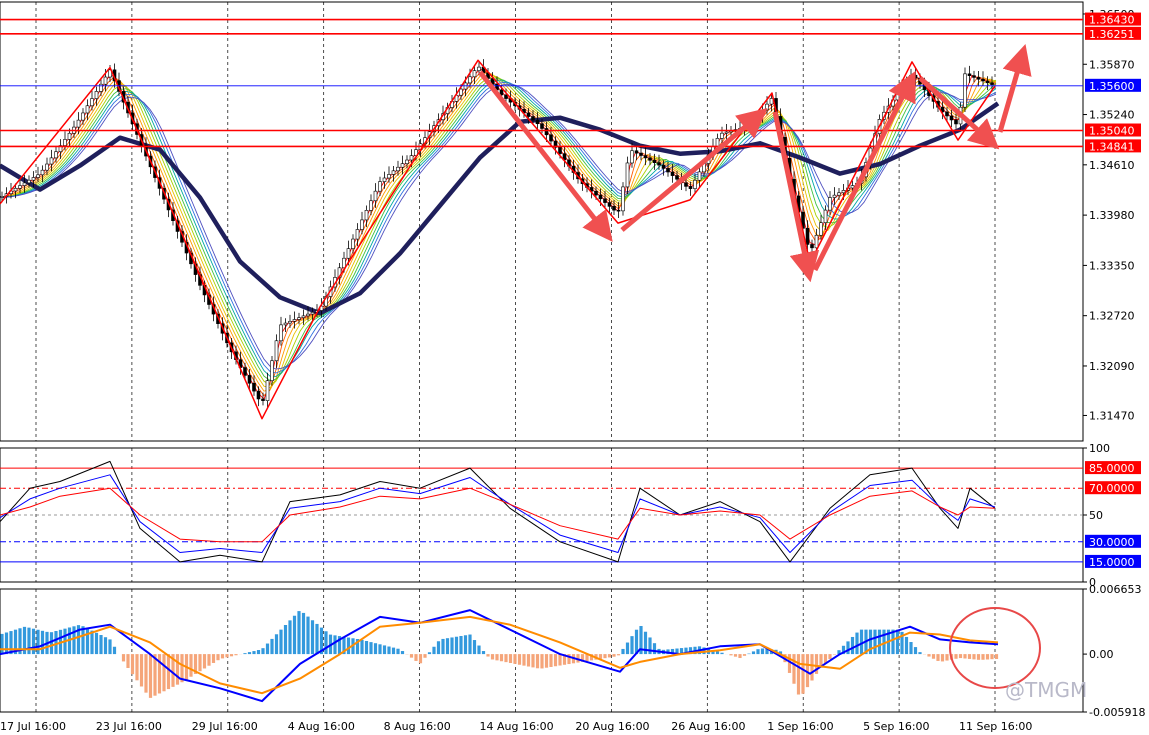  I want to click on level-tag-label: 1.36430, so click(1112, 20).